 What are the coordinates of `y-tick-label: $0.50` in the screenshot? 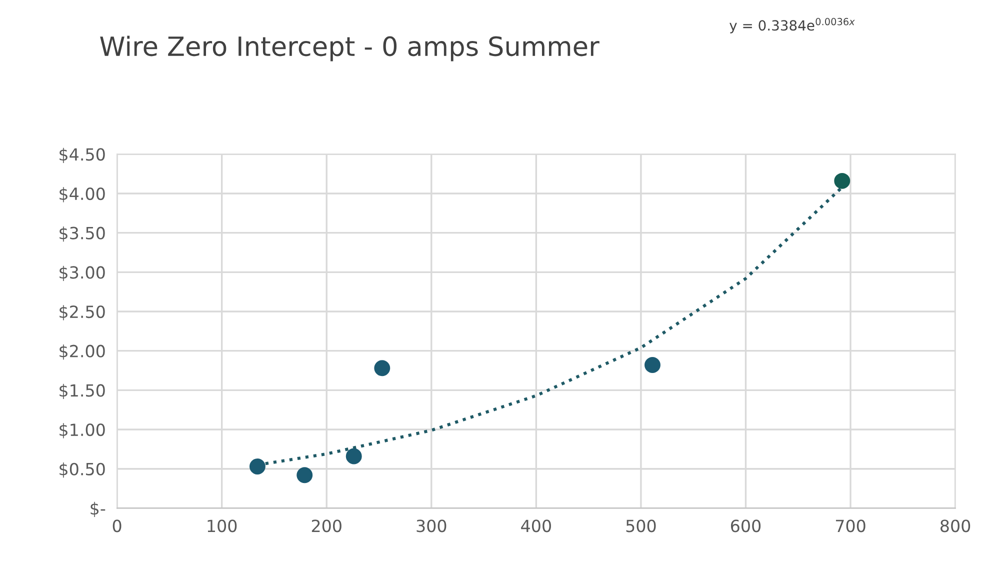 It's located at (82, 470).